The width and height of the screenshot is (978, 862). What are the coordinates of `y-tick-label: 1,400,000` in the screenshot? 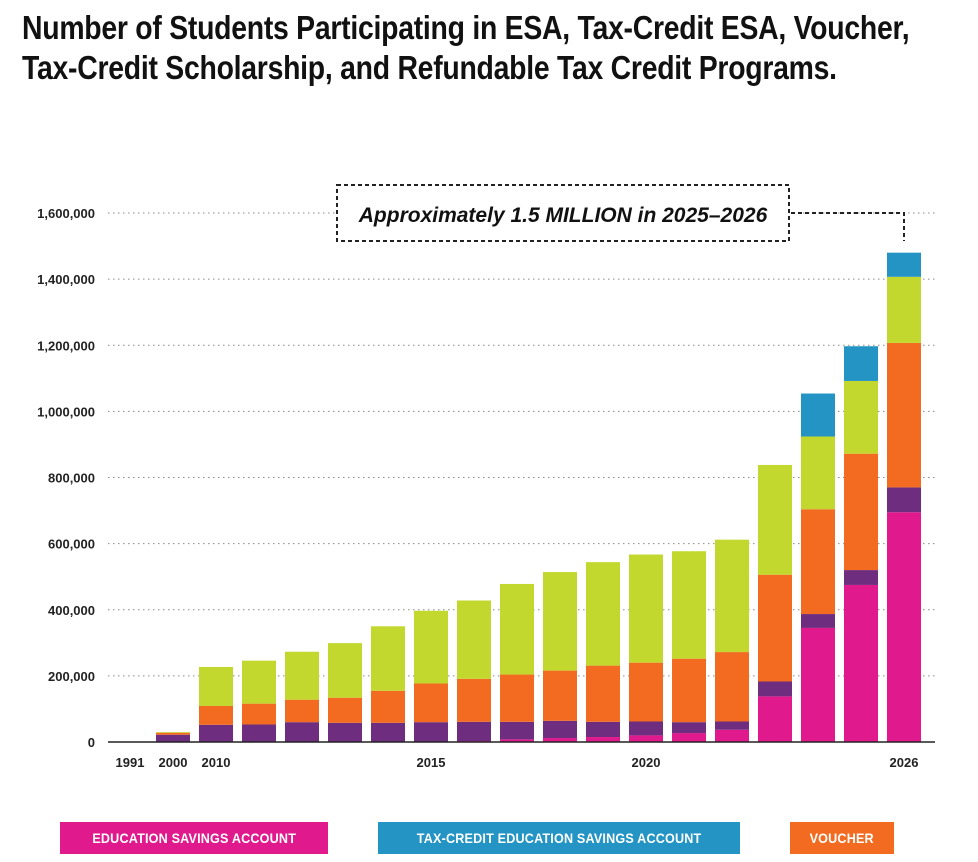 It's located at (66, 279).